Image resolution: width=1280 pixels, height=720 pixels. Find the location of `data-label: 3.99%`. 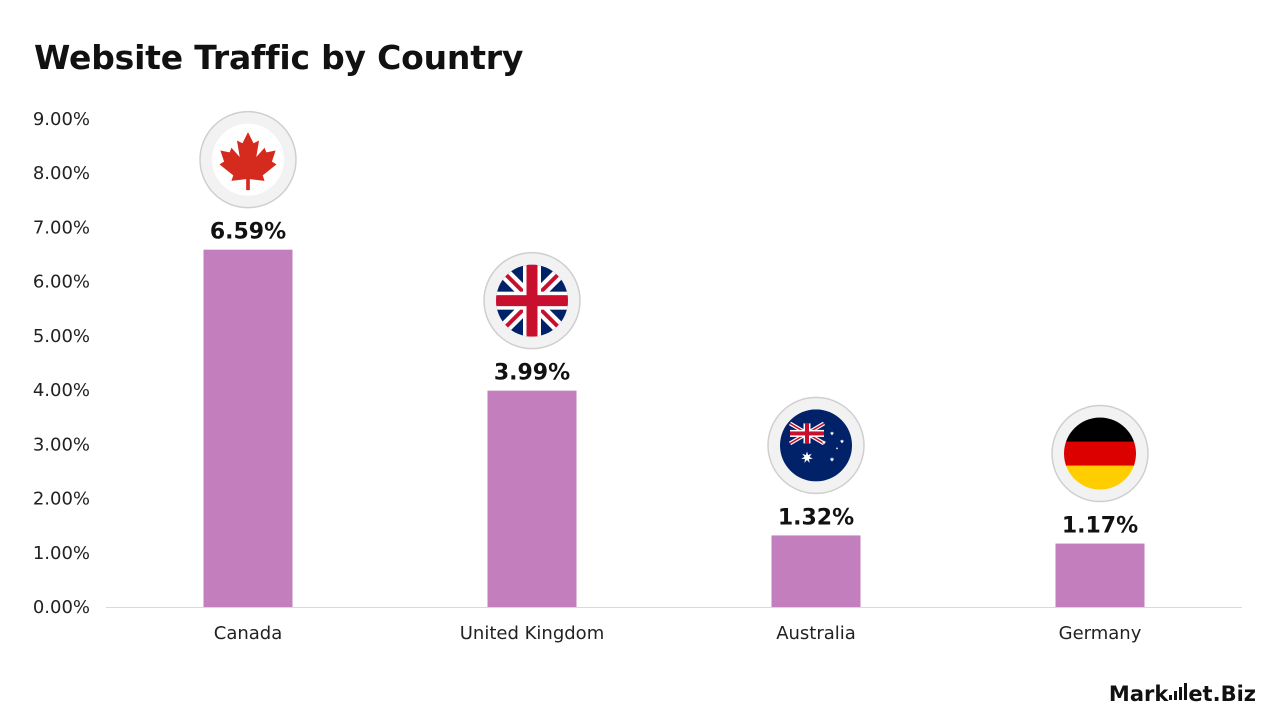

data-label: 3.99% is located at coordinates (532, 373).